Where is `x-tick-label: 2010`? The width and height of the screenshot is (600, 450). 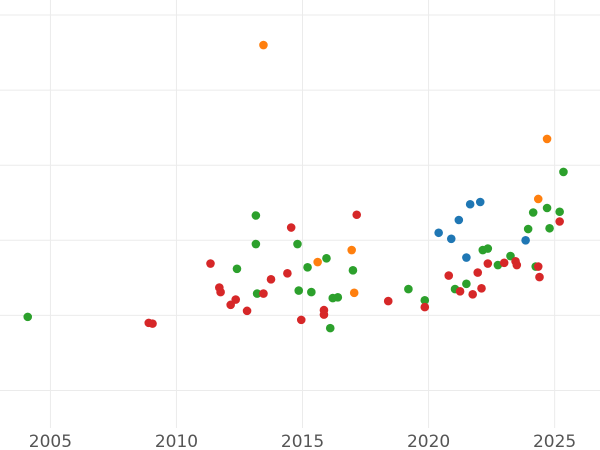
x-tick-label: 2010 is located at coordinates (176, 441).